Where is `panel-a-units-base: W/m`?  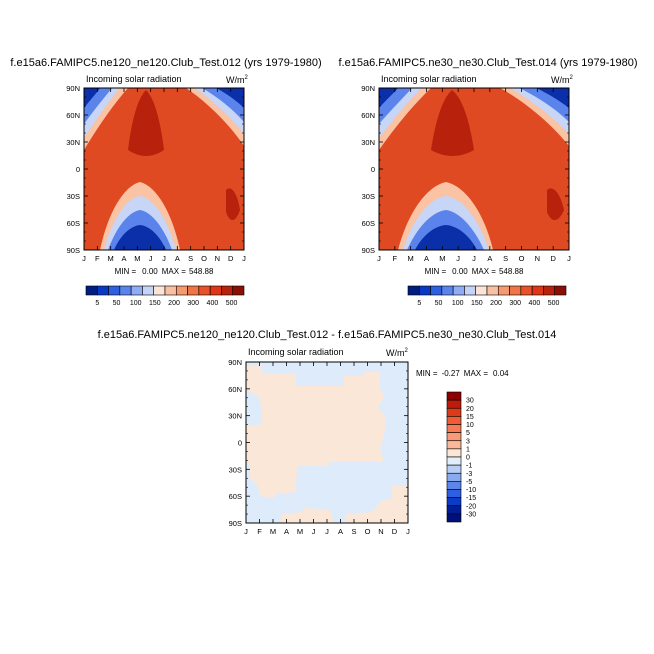 panel-a-units-base: W/m is located at coordinates (235, 80).